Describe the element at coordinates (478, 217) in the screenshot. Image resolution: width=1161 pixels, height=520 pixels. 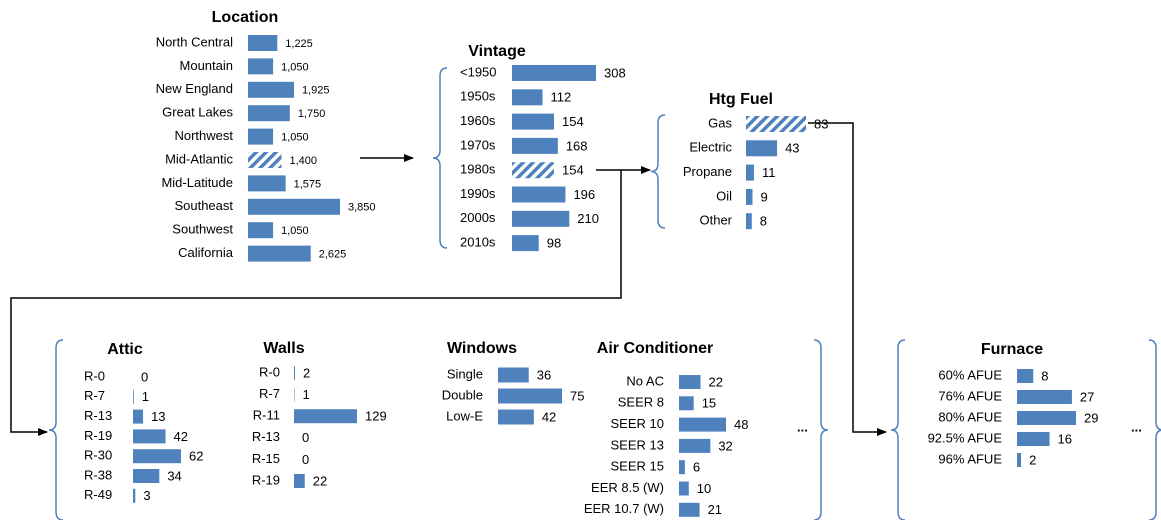
I see `category-label: 2000s` at that location.